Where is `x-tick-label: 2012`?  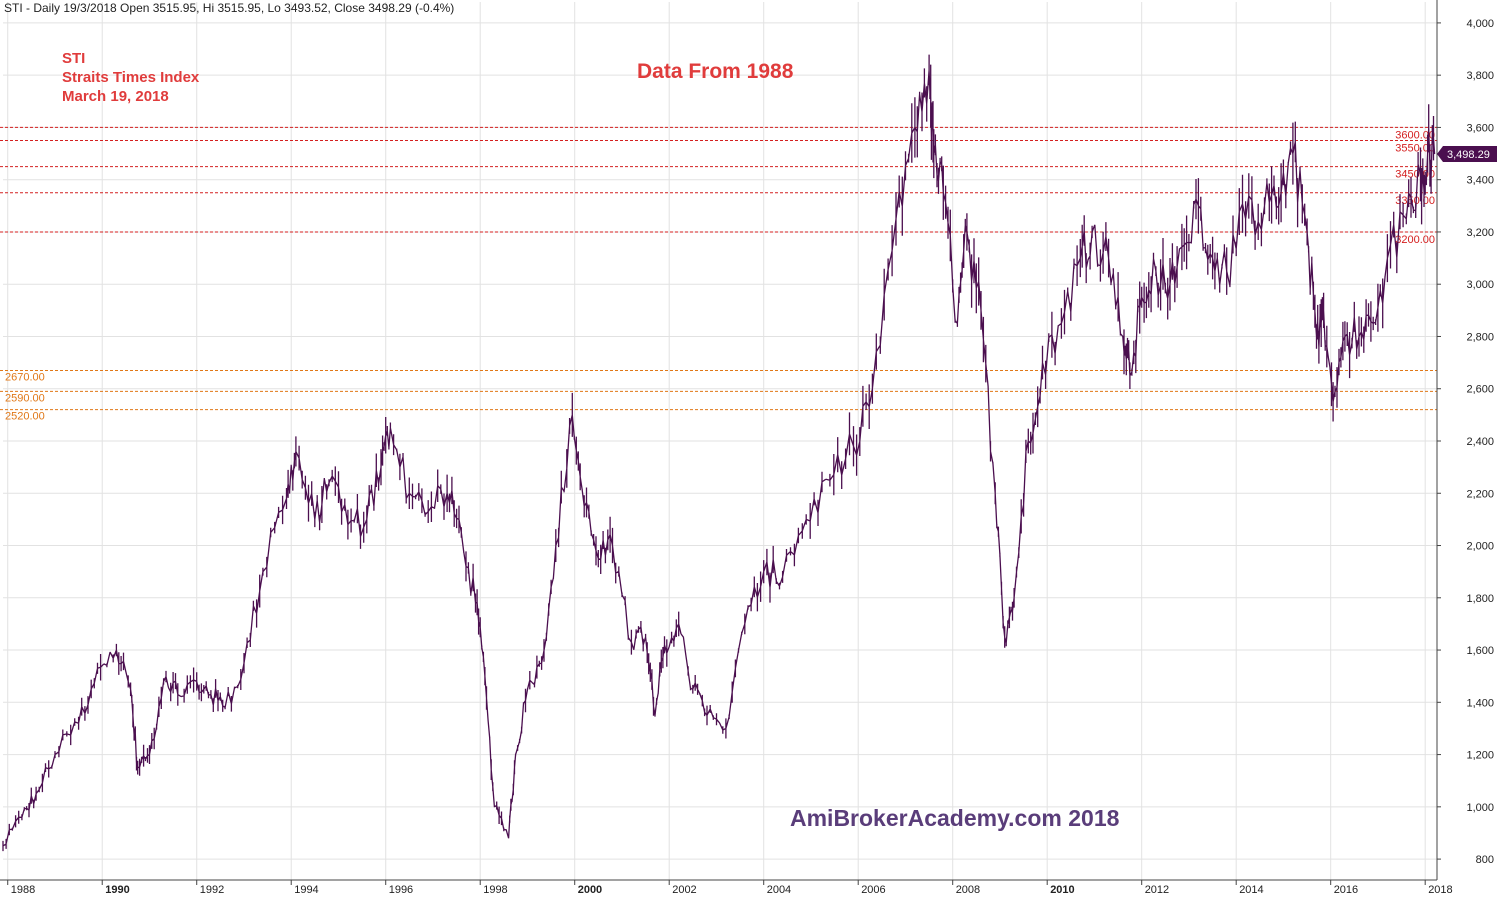 x-tick-label: 2012 is located at coordinates (1157, 890).